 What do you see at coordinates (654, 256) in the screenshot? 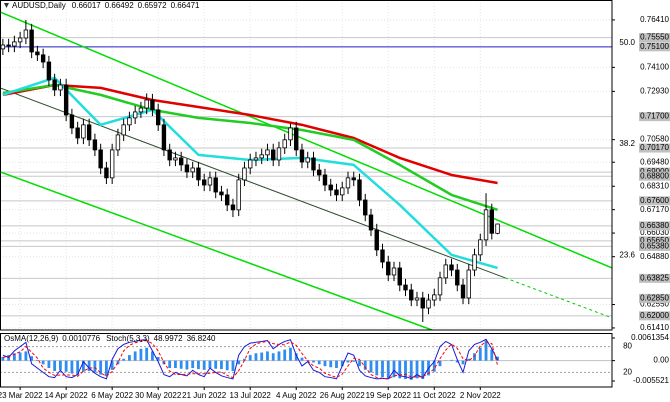
I see `y-tick-label: 0.64880` at bounding box center [654, 256].